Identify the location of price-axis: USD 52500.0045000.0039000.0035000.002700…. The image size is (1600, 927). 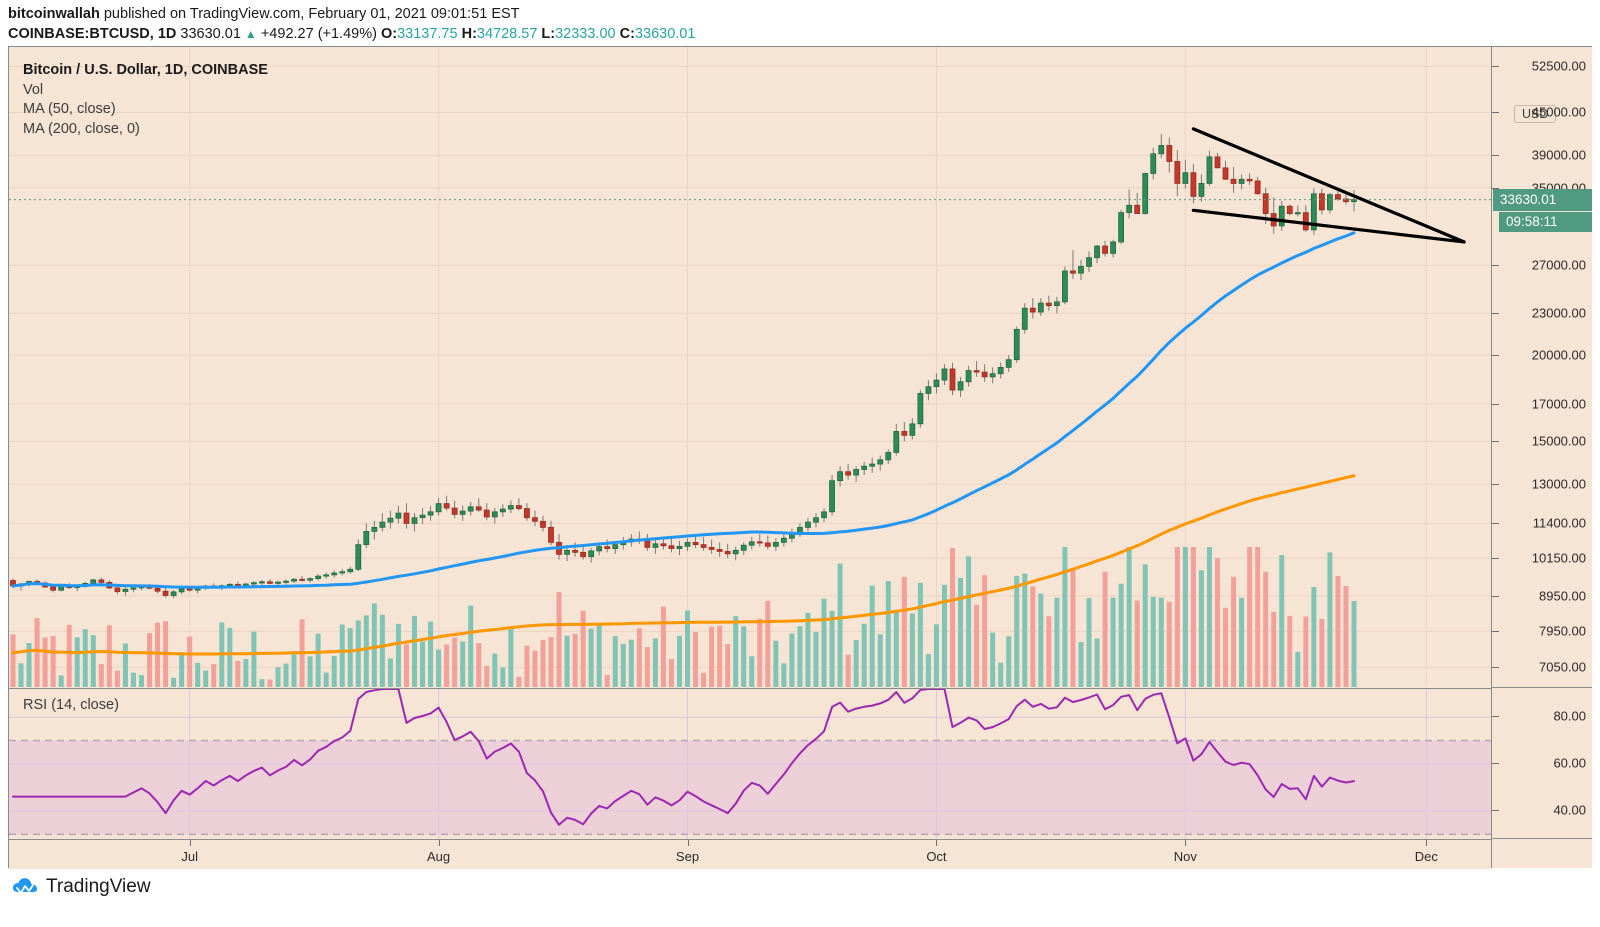
(1541, 457).